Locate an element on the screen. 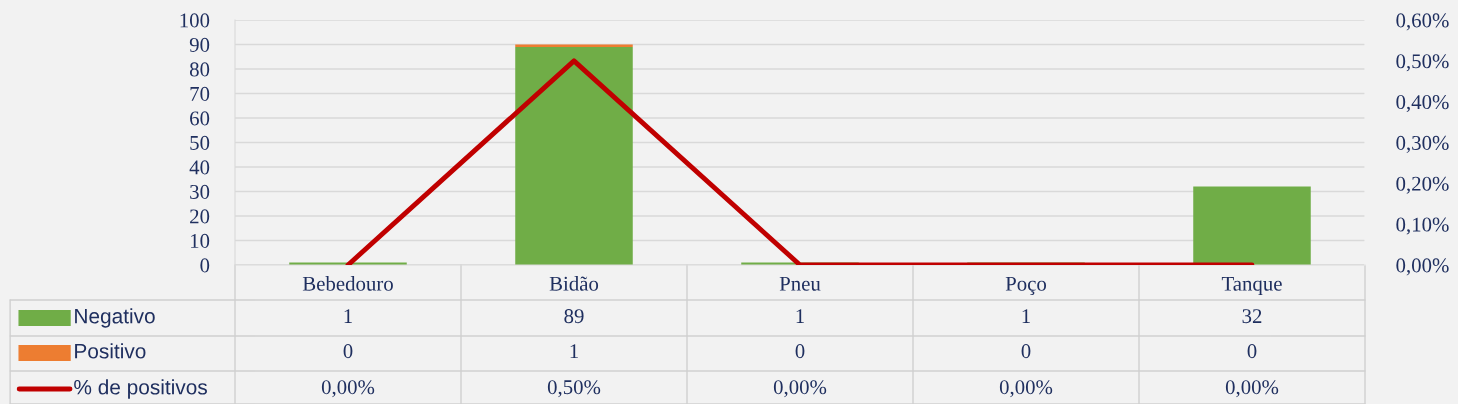 Image resolution: width=1458 pixels, height=404 pixels. y-tick-label: 30 is located at coordinates (200, 191).